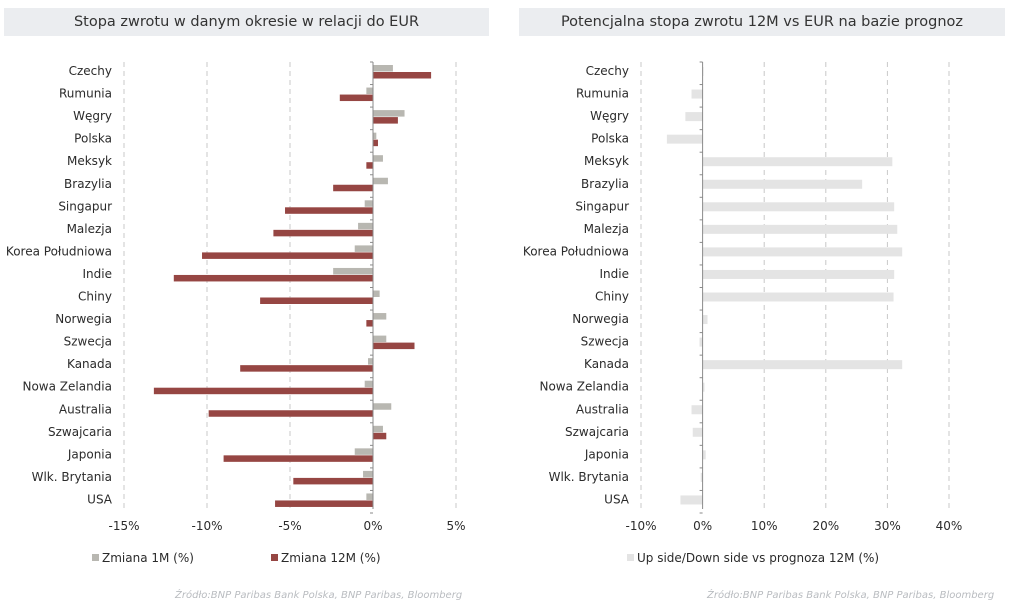 This screenshot has width=1024, height=610. I want to click on legend-label: Zmiana 12M (%), so click(331, 558).